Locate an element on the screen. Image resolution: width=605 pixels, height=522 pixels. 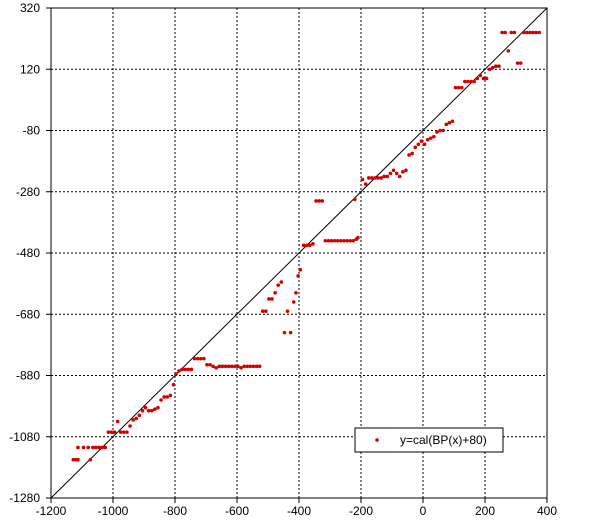
legend-box is located at coordinates (429, 440).